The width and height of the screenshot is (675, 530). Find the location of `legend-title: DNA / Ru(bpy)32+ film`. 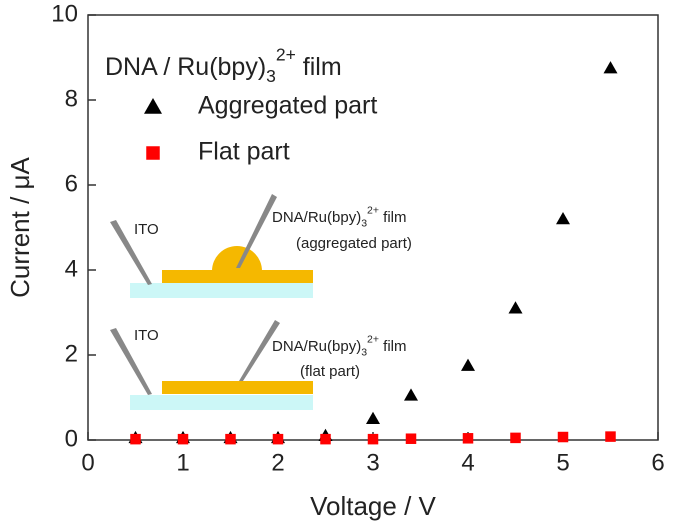

legend-title: DNA / Ru(bpy)32+ film is located at coordinates (223, 64).